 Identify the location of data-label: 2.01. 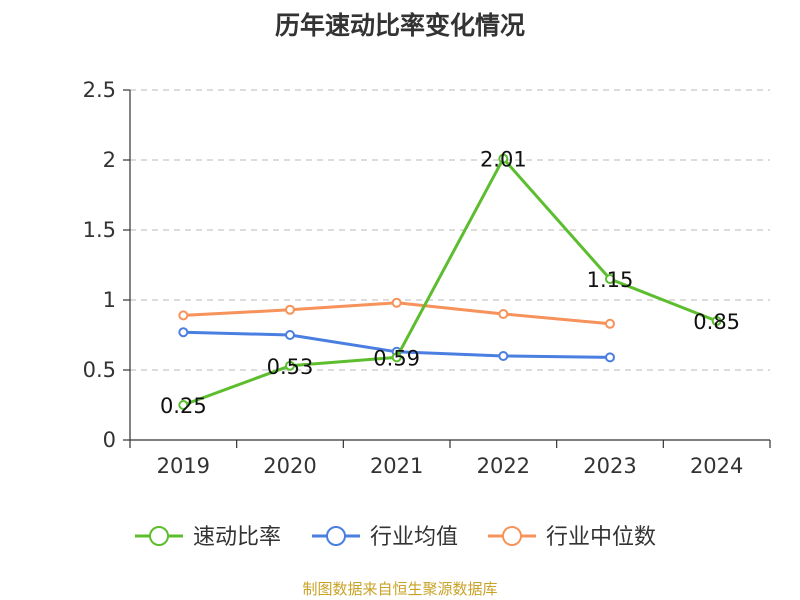
(503, 160).